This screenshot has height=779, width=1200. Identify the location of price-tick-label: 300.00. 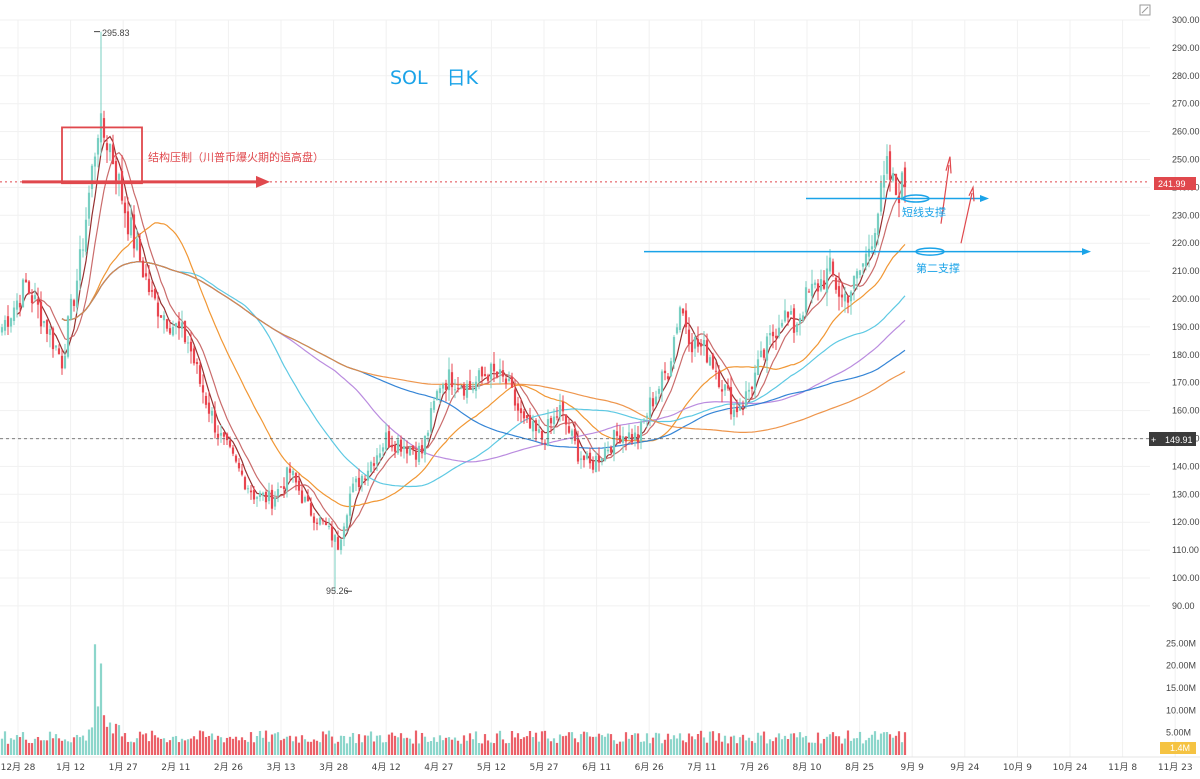
(1186, 20).